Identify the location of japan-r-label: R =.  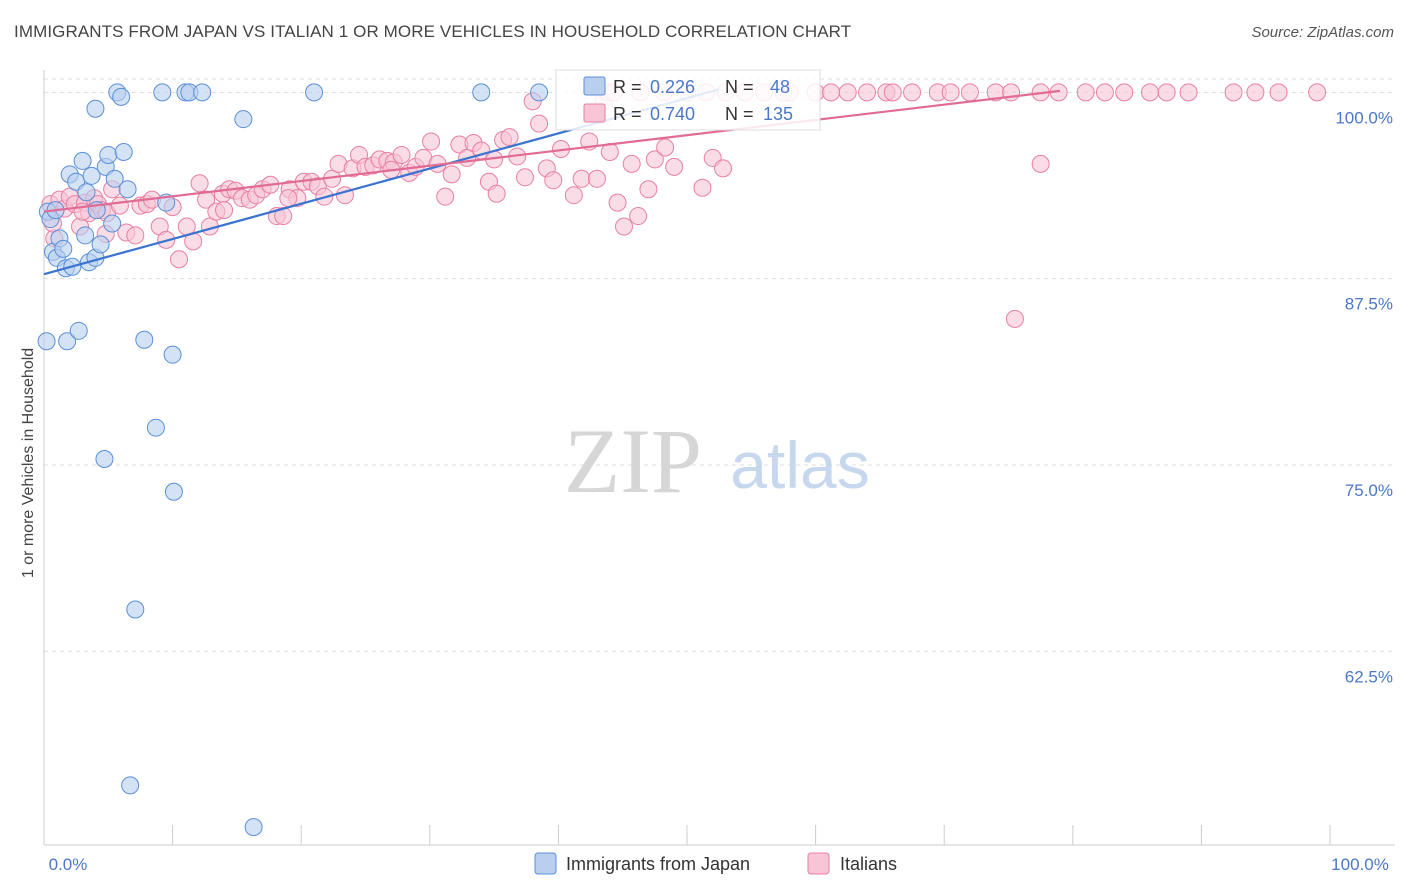
(627, 87).